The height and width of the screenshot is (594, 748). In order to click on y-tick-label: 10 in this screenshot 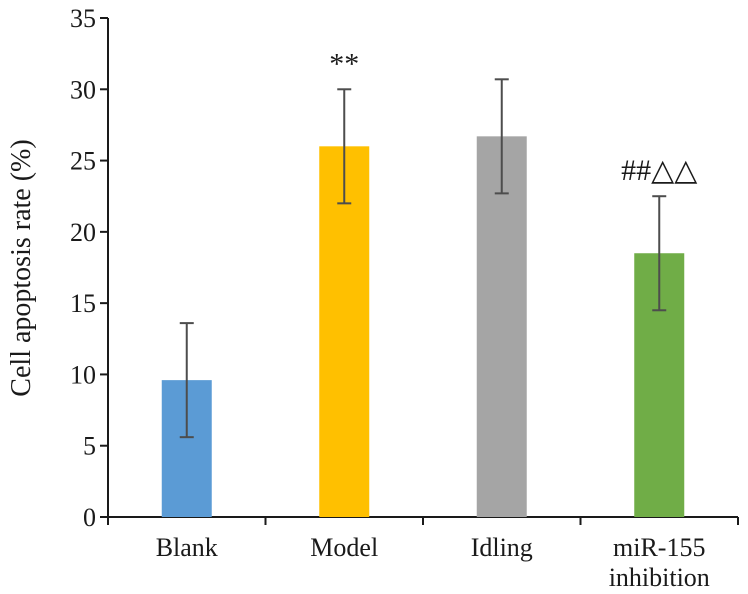, I will do `click(83, 374)`.